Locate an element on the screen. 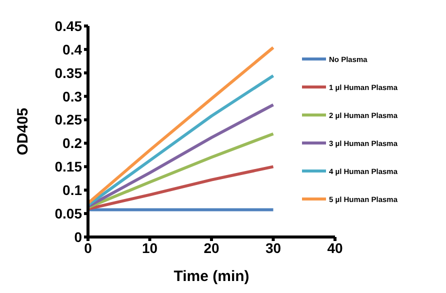  y-tick-label: 0.05 is located at coordinates (68, 214).